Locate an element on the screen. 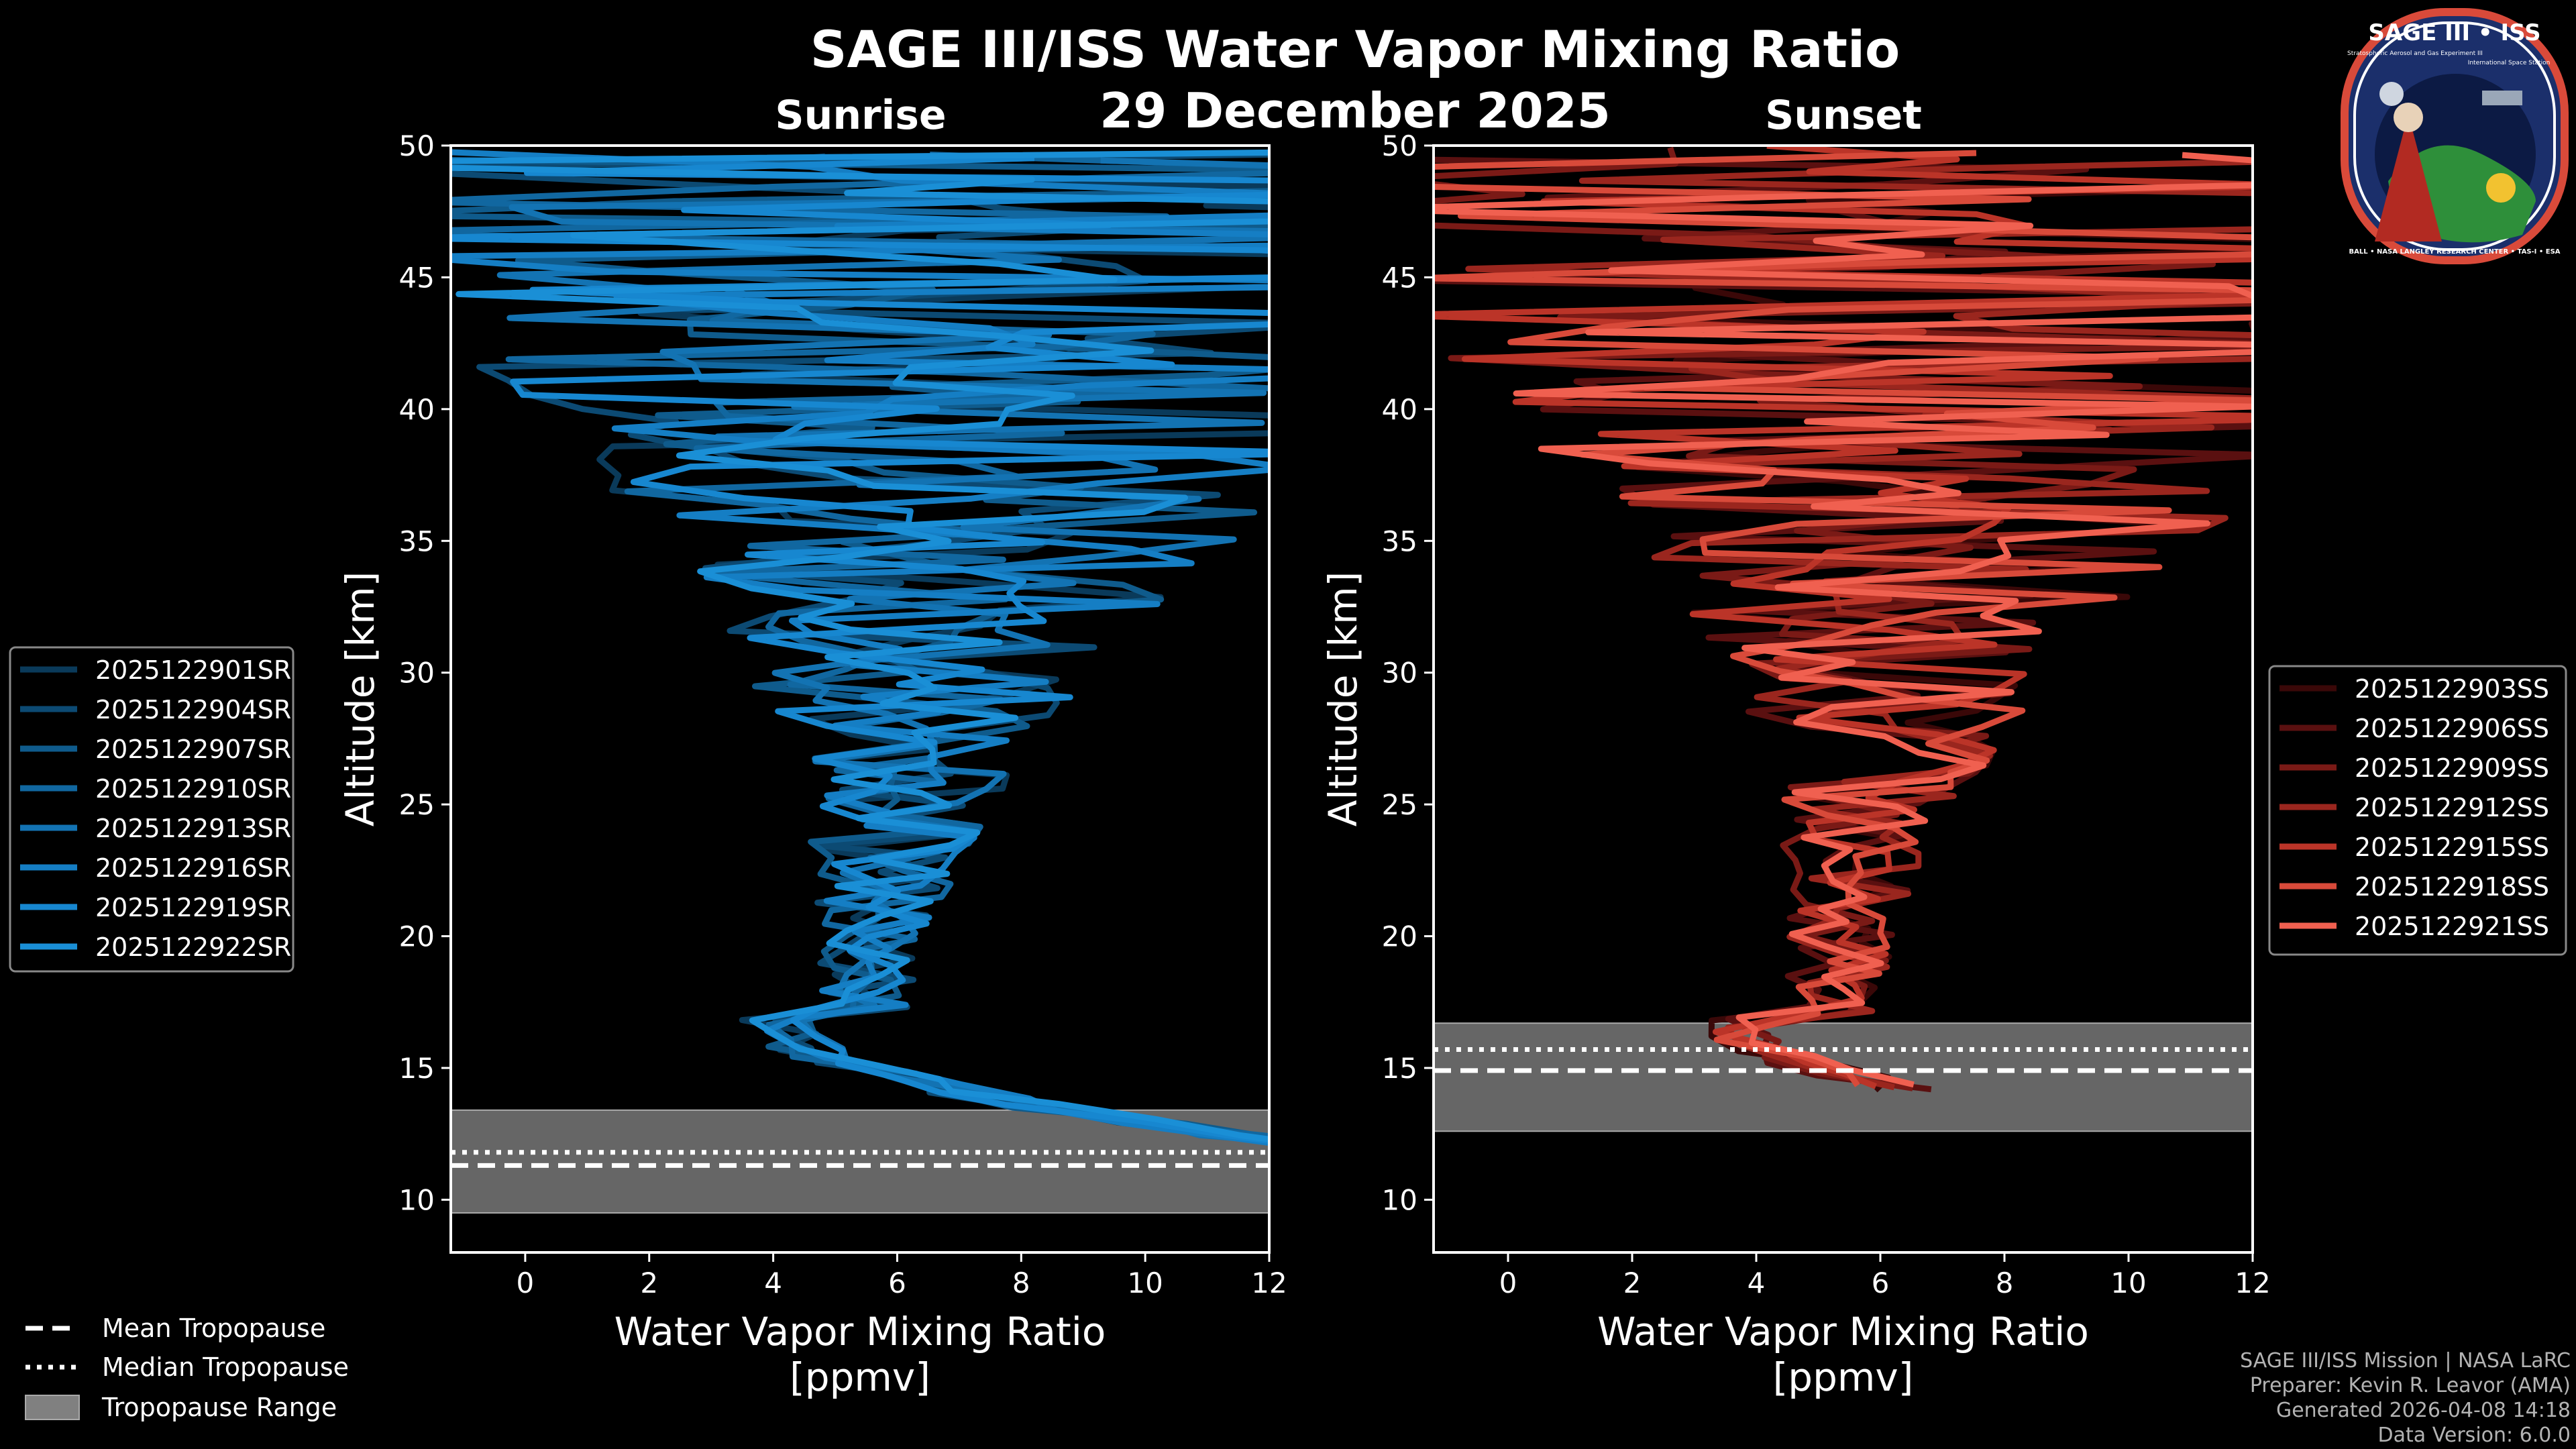  sunrise-subtitle: Sunrise is located at coordinates (860, 115).